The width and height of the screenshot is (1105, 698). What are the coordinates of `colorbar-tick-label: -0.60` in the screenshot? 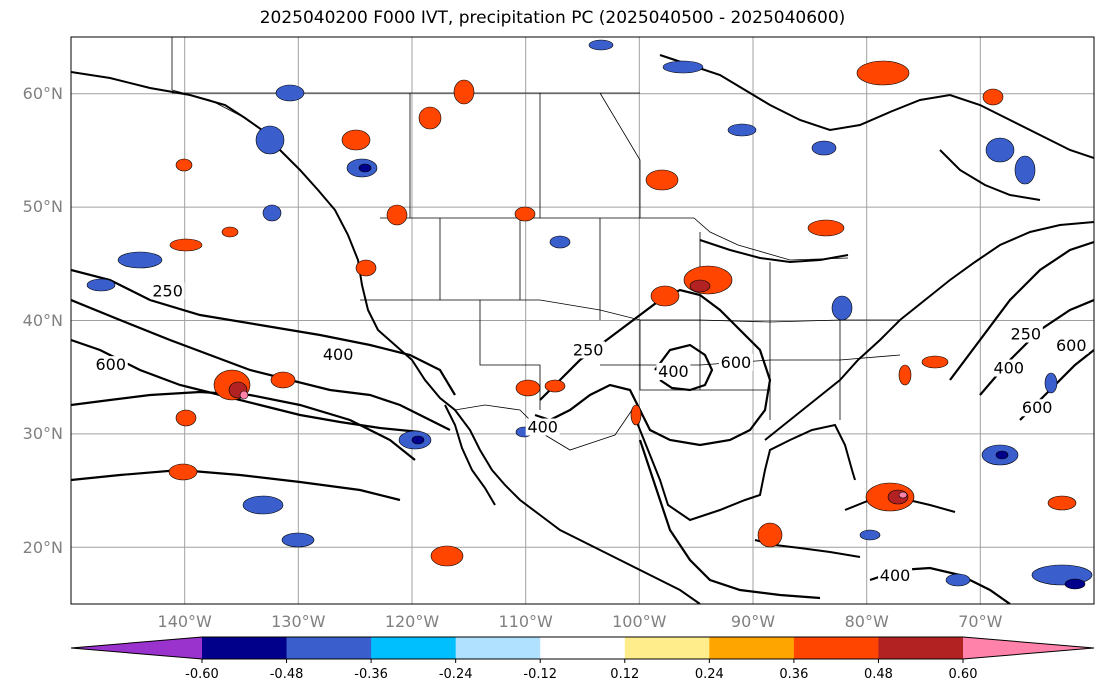 It's located at (202, 674).